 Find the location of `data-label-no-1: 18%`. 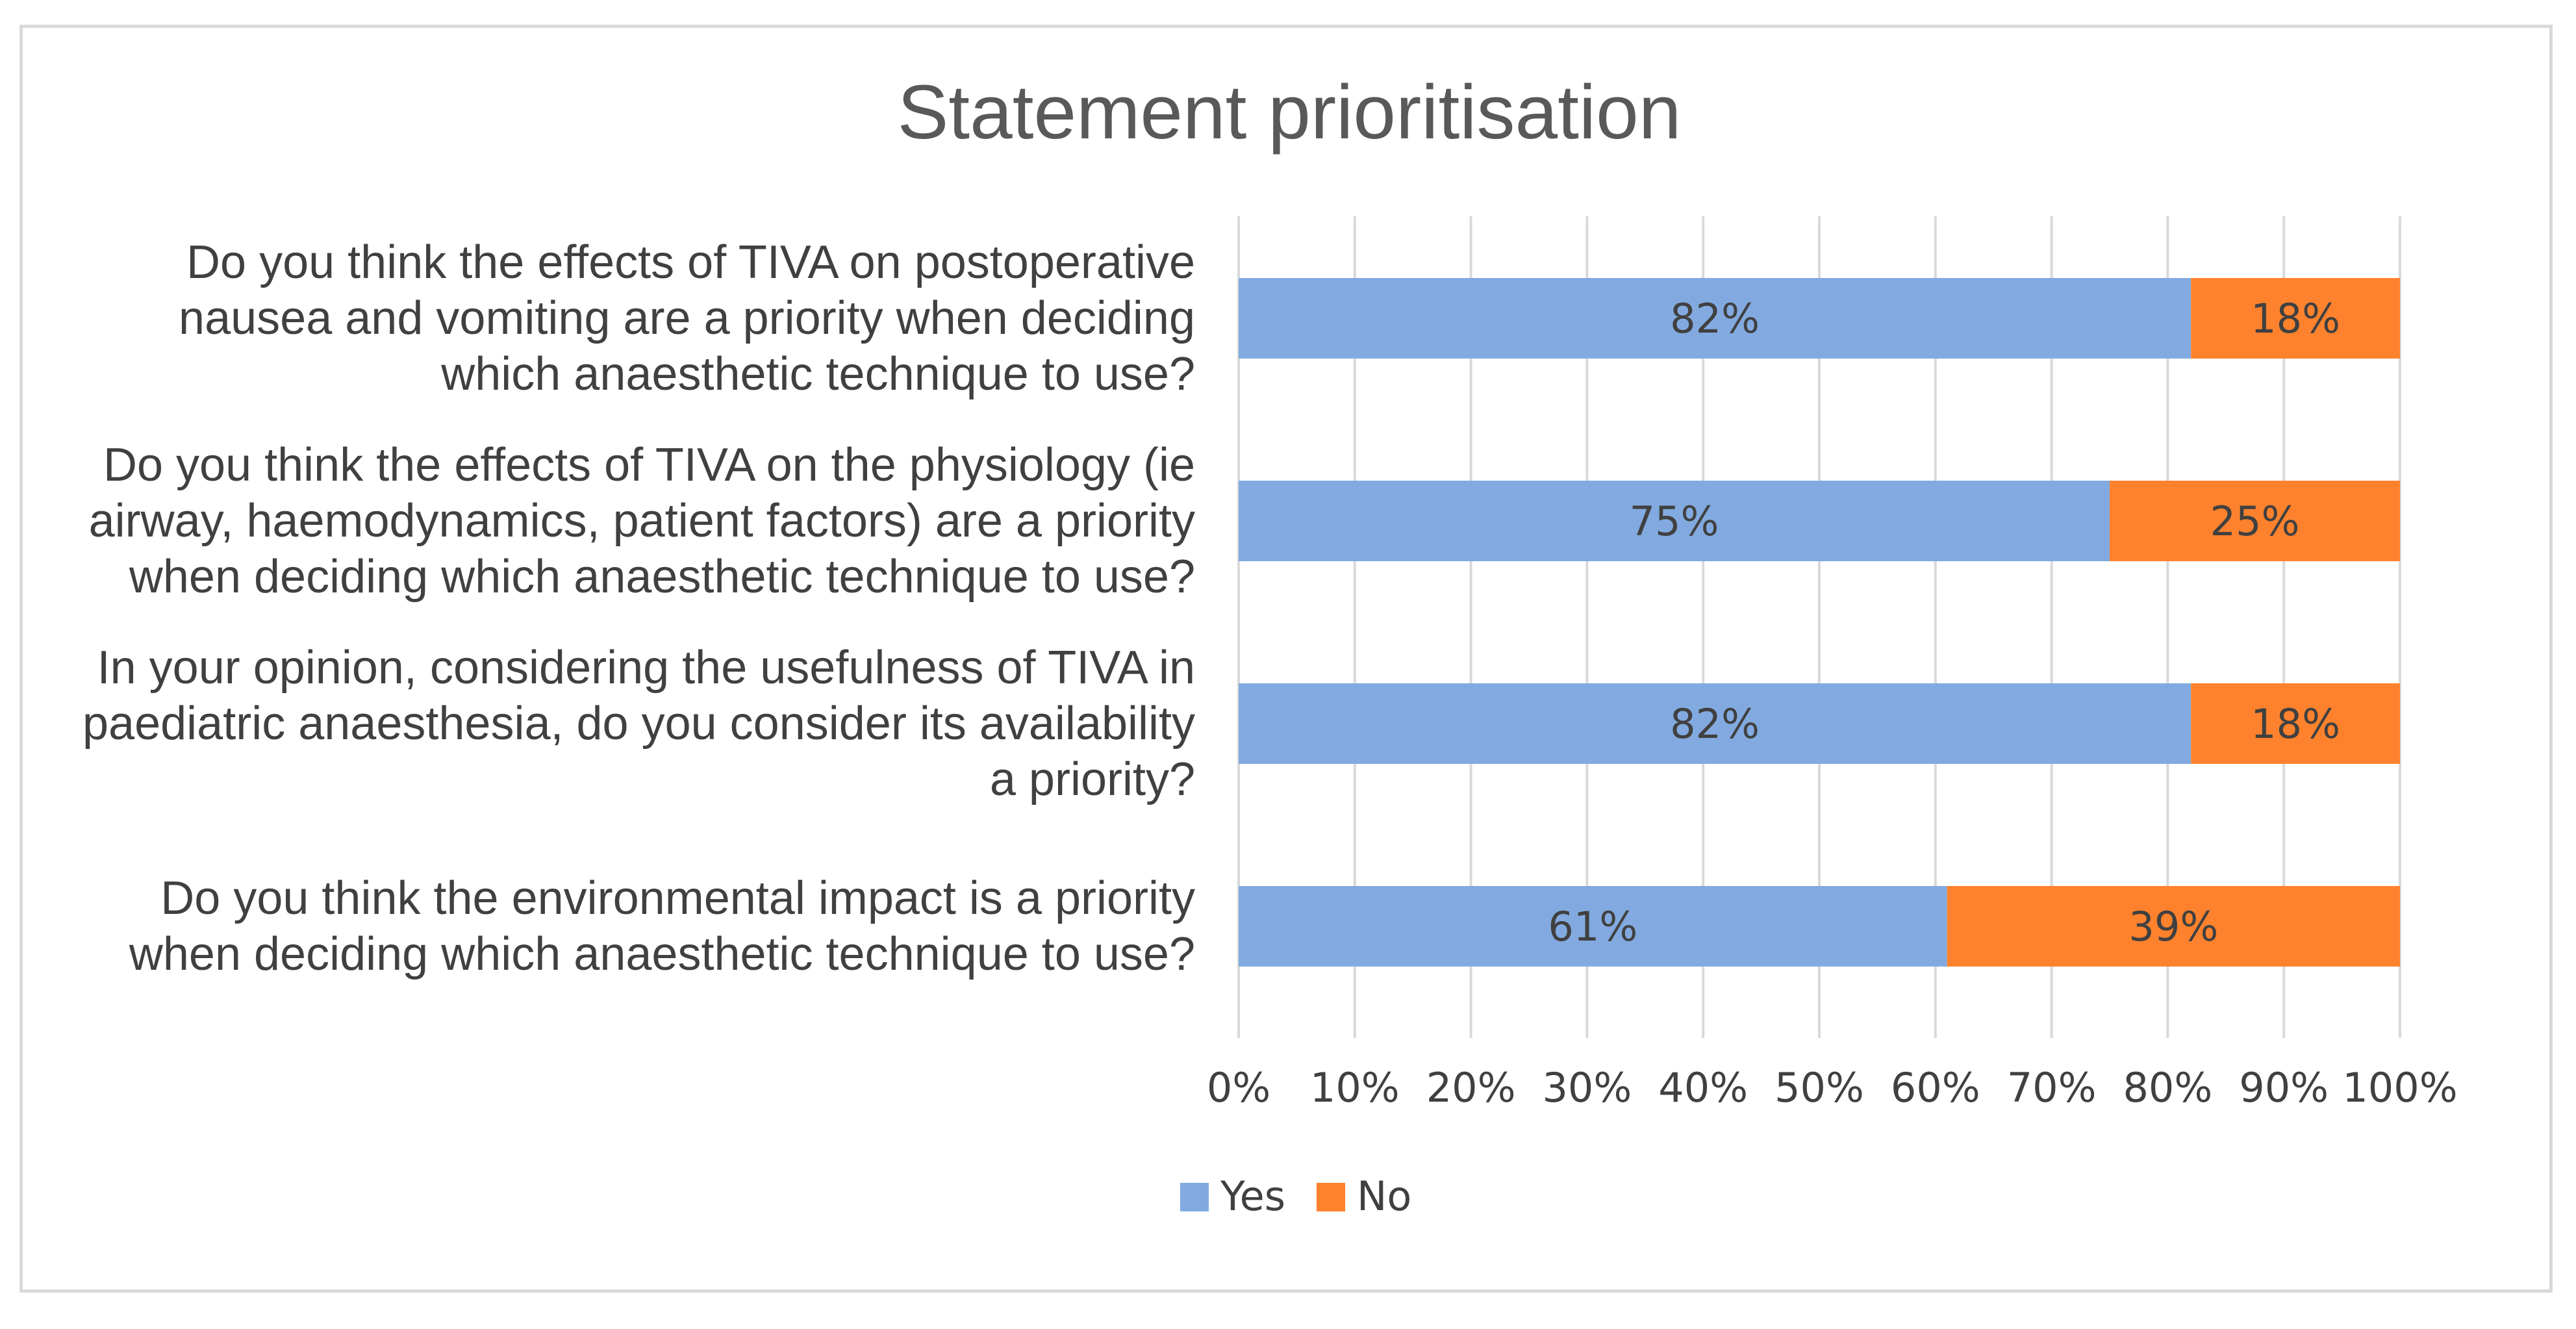

data-label-no-1: 18% is located at coordinates (2295, 318).